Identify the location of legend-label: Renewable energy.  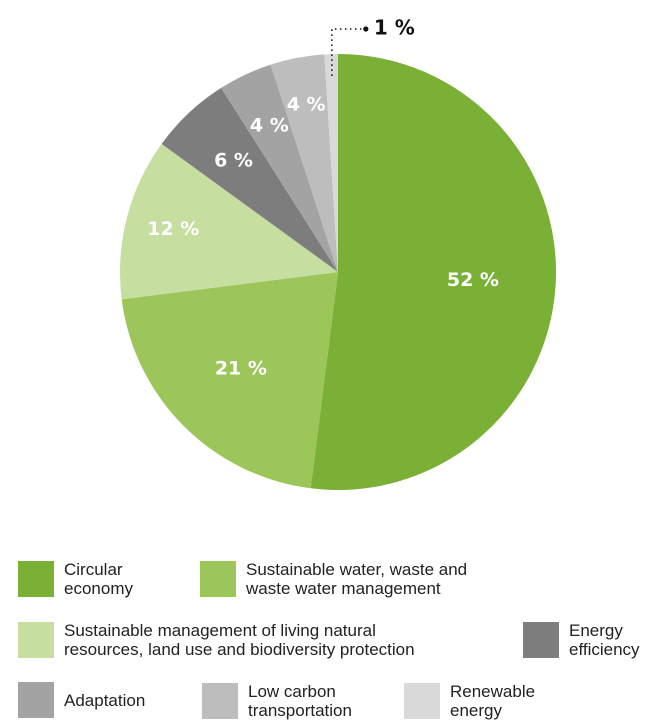
(493, 701).